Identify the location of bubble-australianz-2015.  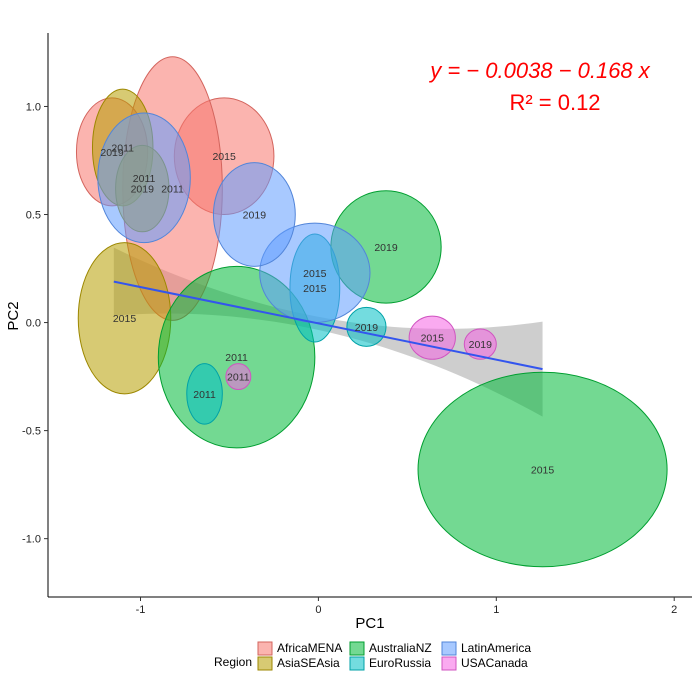
(542, 469).